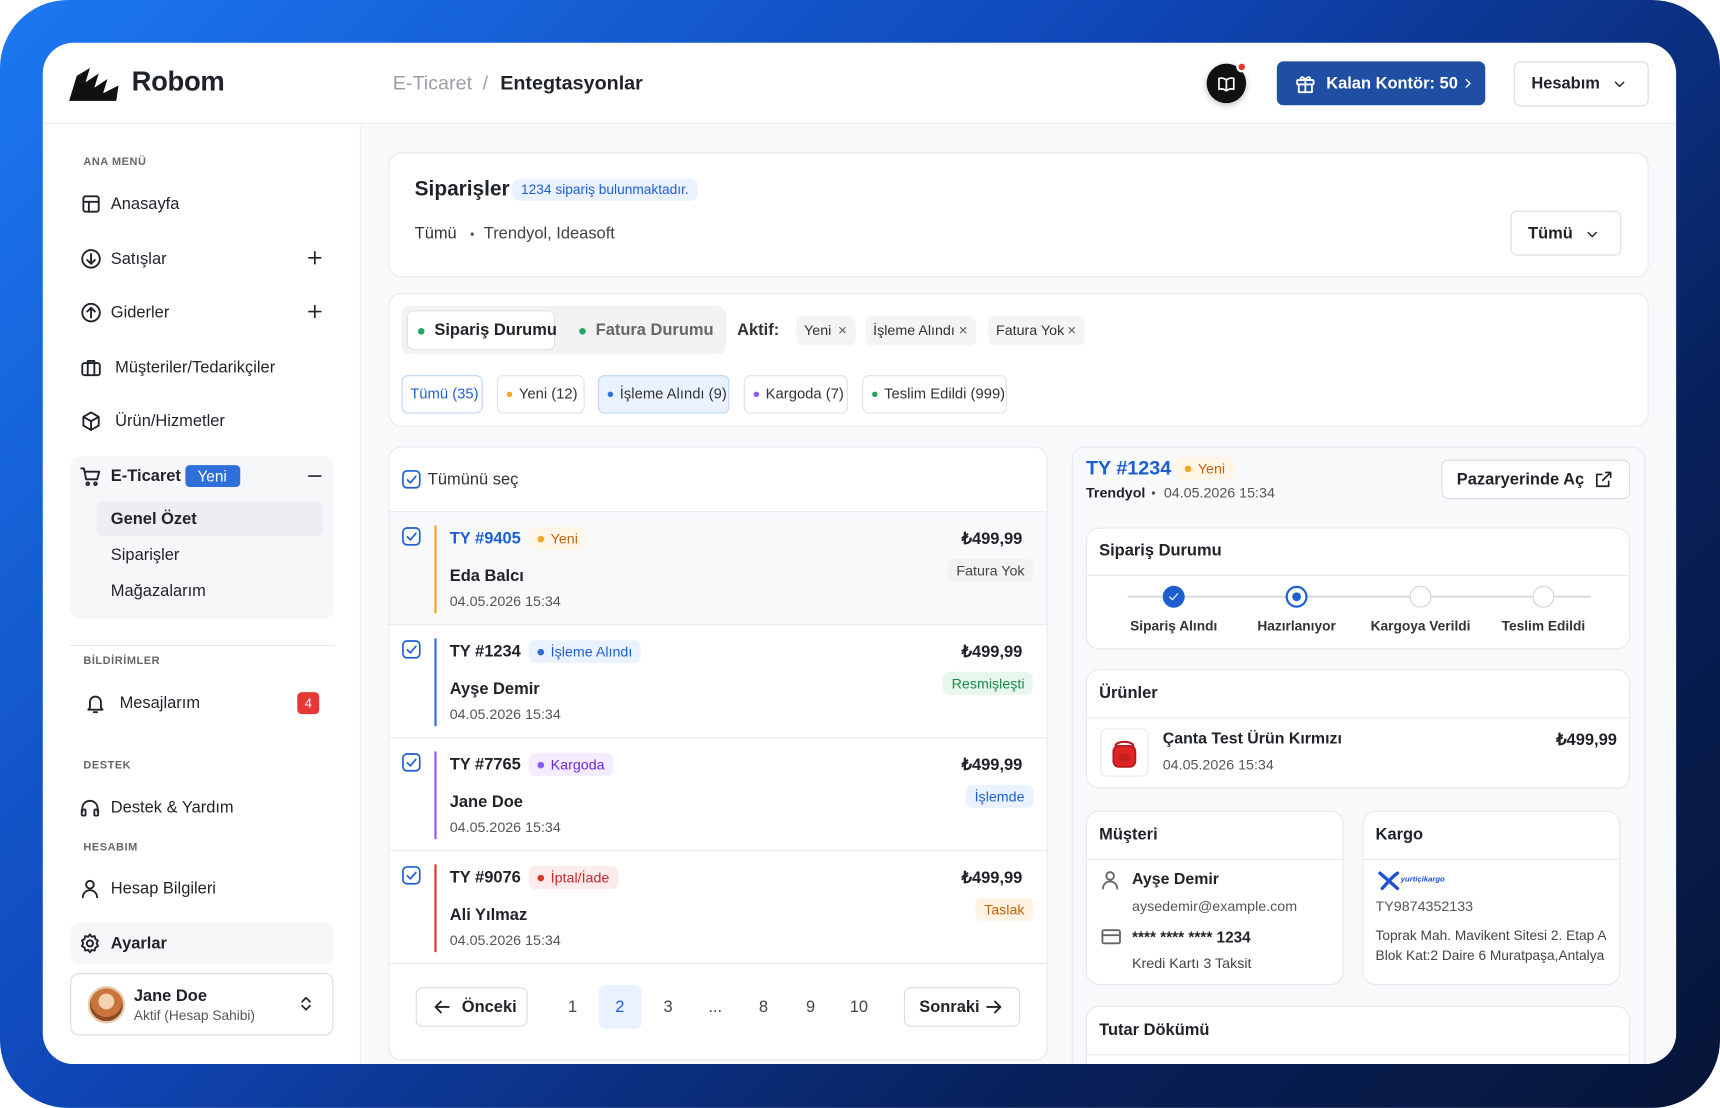  Describe the element at coordinates (668, 1007) in the screenshot. I see `page-number: 3` at that location.